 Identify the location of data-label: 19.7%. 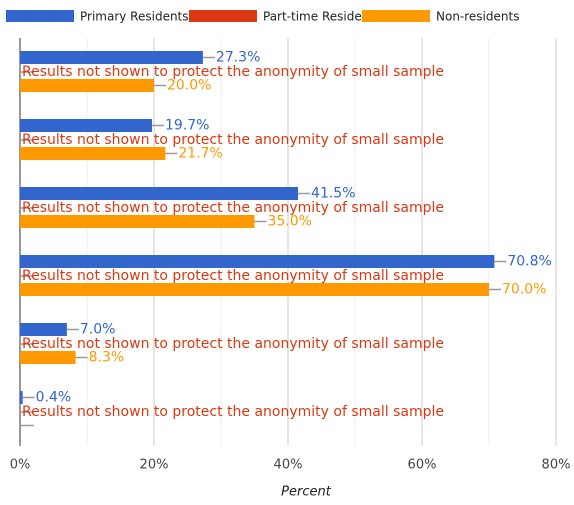
(187, 126).